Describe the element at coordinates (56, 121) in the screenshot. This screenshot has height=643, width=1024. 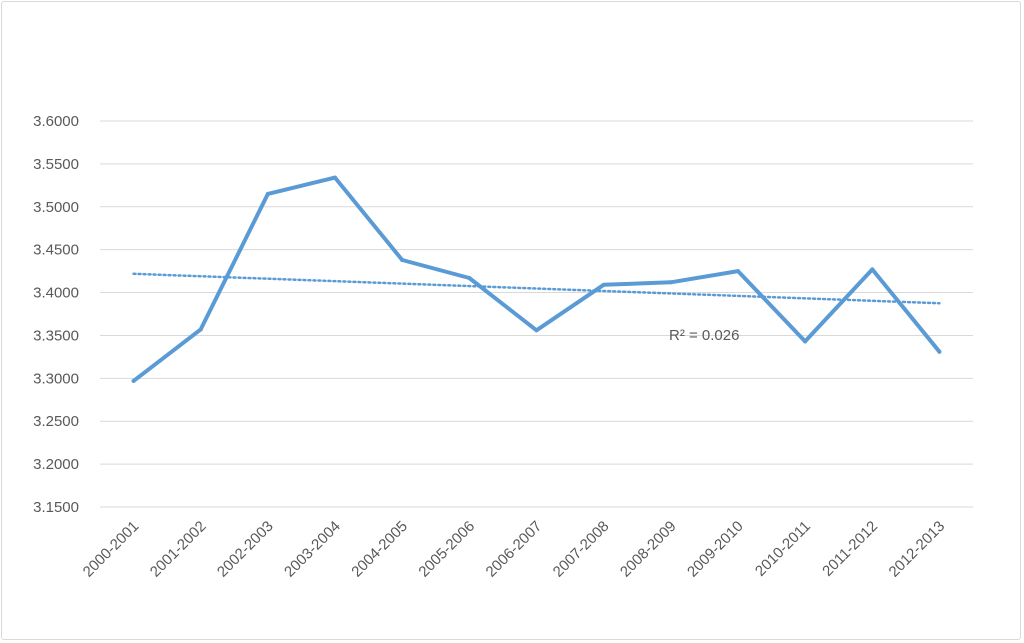
I see `y-tick-label: 3.6000` at that location.